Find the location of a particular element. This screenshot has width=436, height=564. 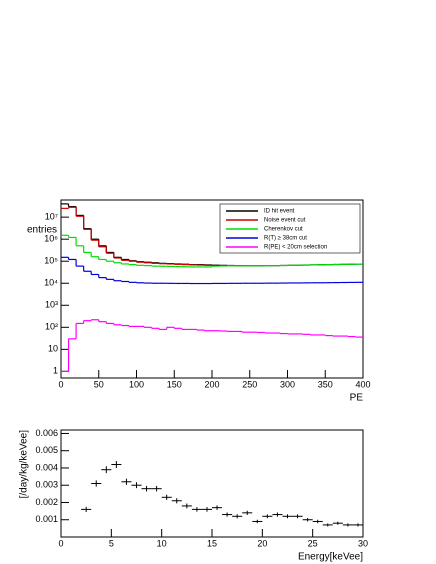

x-tick-label: 30 is located at coordinates (363, 543).